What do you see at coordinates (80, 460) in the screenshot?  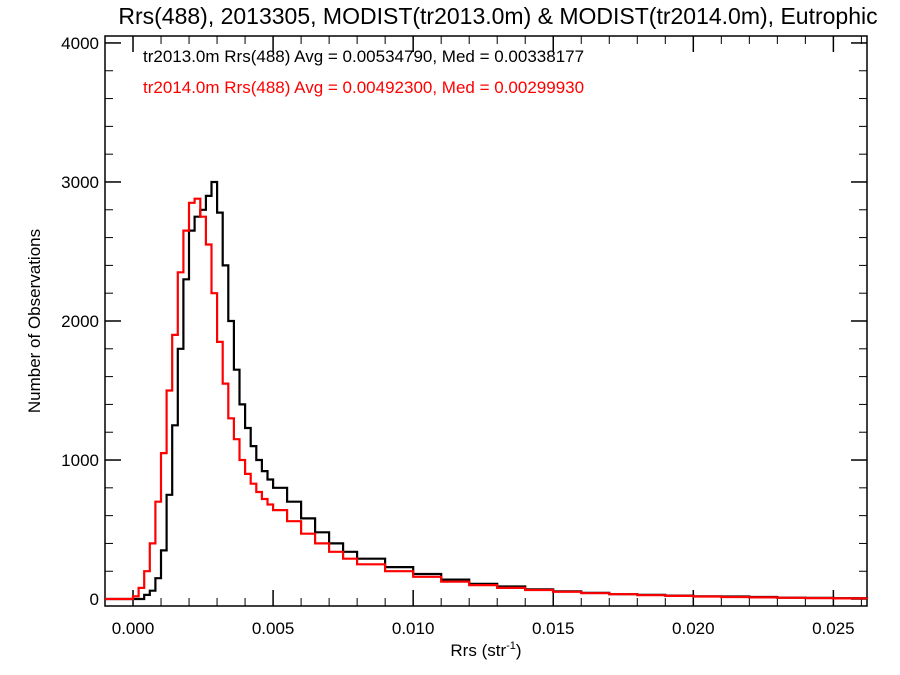 I see `y-tick-label: 1000` at bounding box center [80, 460].